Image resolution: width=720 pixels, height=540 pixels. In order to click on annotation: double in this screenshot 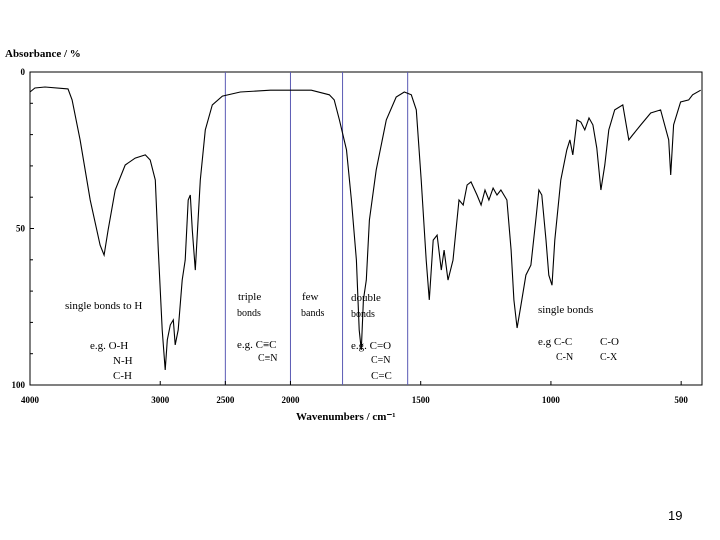, I will do `click(366, 298)`.